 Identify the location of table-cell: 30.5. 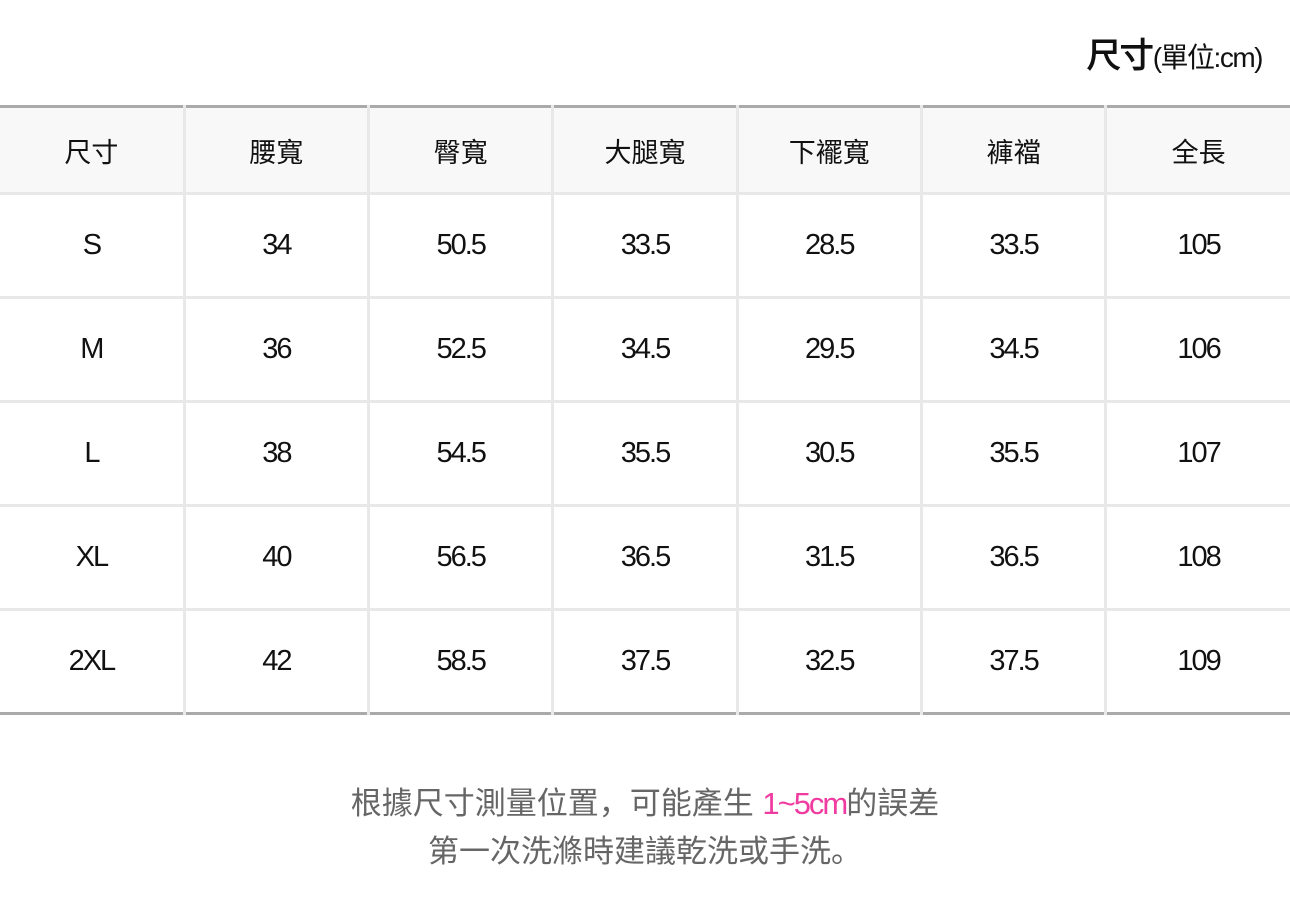
(829, 453).